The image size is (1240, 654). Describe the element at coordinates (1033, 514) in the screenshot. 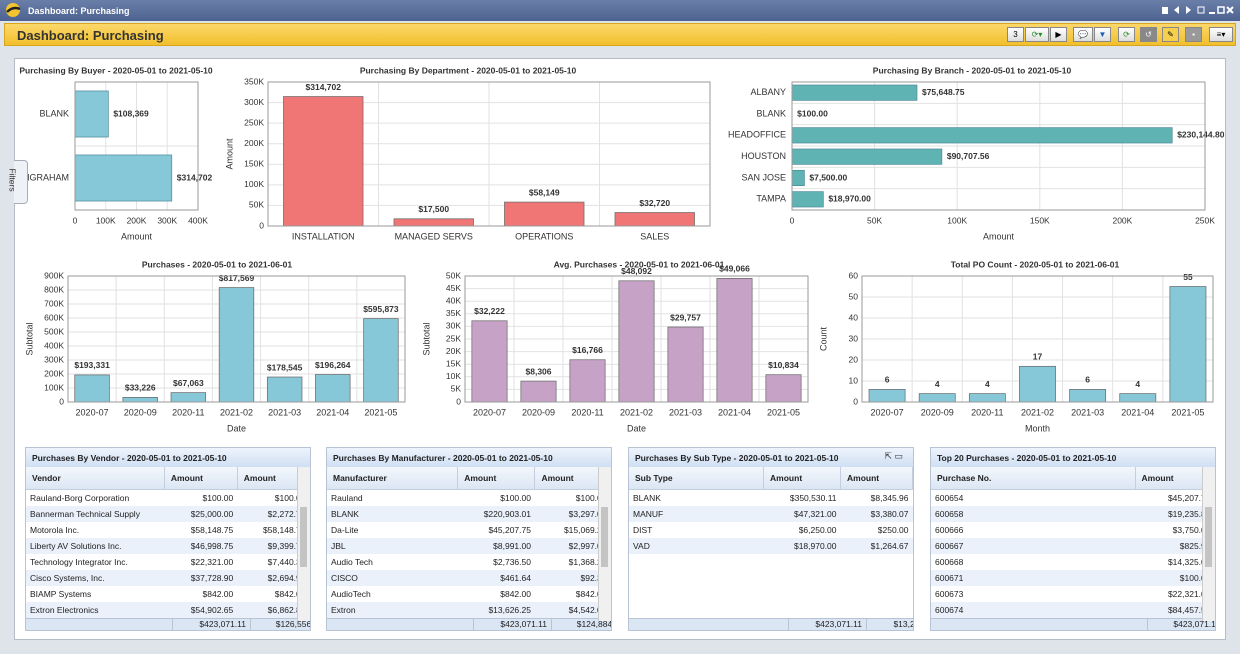

I see `table-cell: 600658` at that location.